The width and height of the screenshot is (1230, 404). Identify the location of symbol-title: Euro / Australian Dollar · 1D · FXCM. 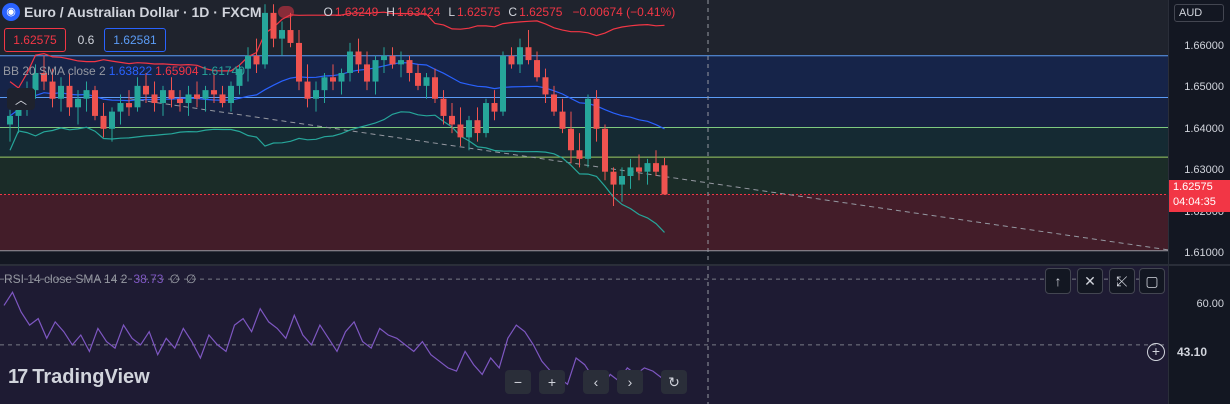
(143, 12).